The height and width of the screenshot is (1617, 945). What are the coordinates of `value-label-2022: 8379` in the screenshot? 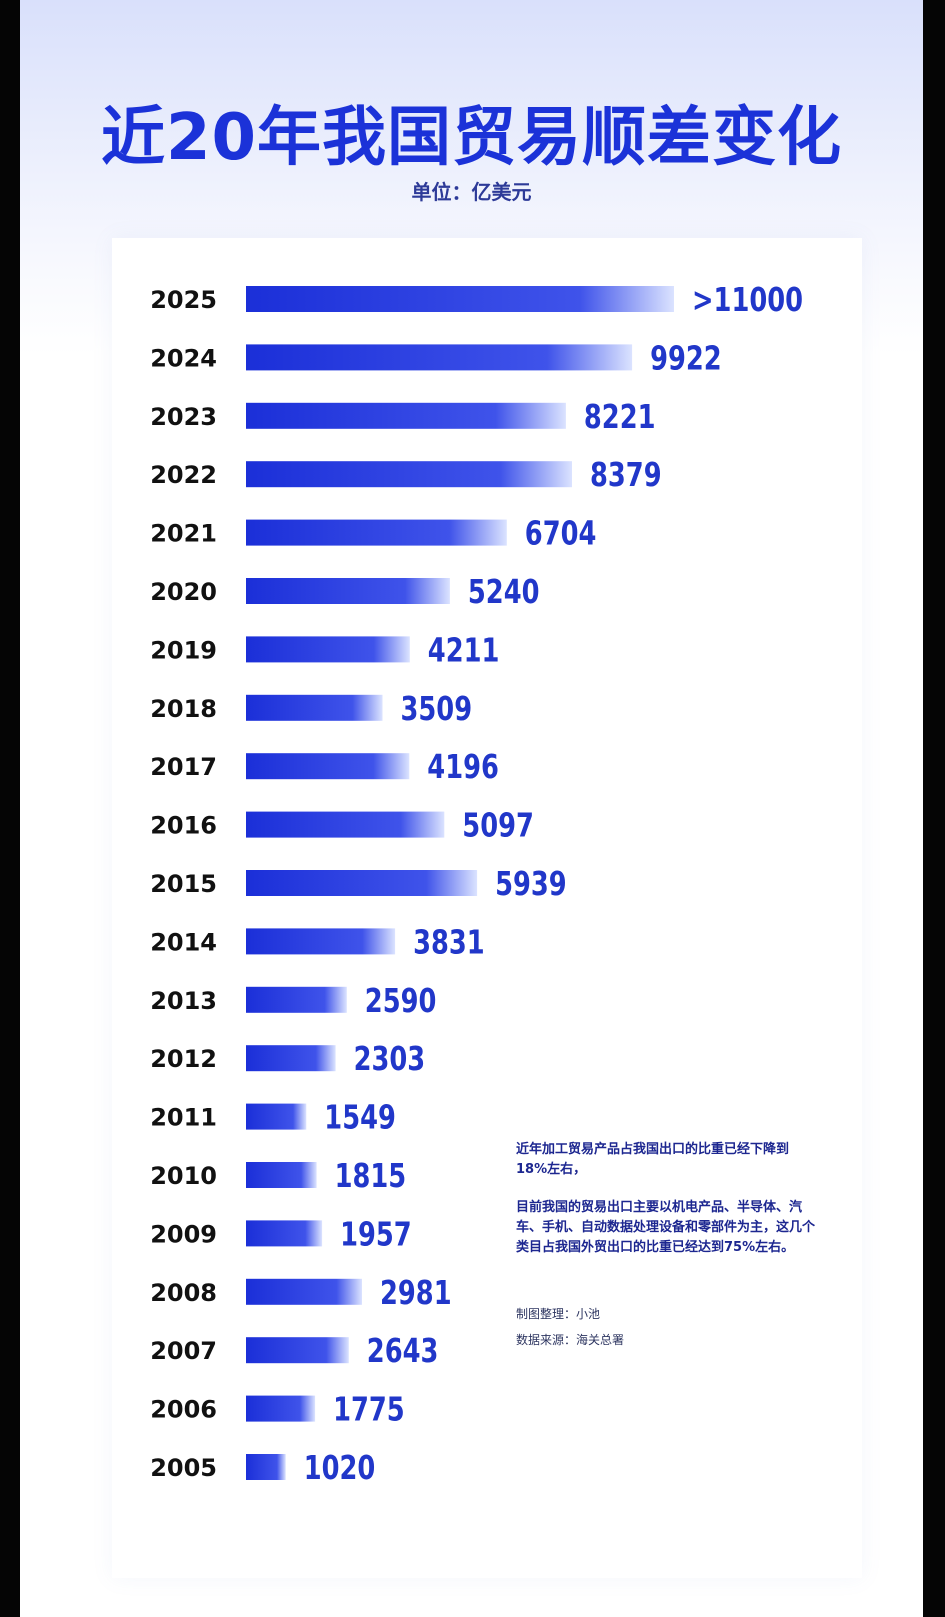 It's located at (626, 475).